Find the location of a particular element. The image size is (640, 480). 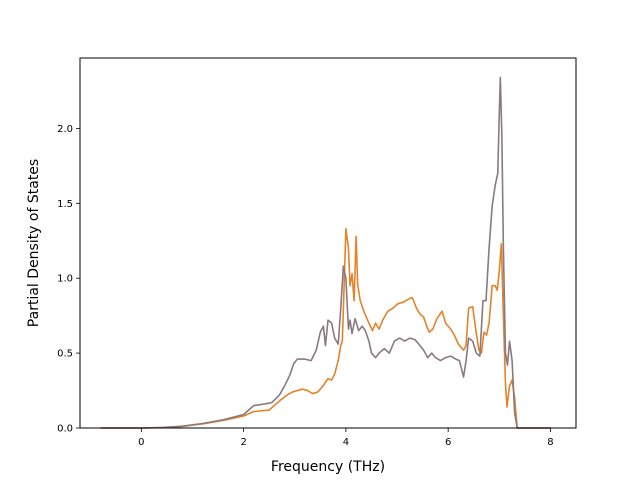

x-axis-ticks: 0 2 4 6 8 is located at coordinates (346, 438).